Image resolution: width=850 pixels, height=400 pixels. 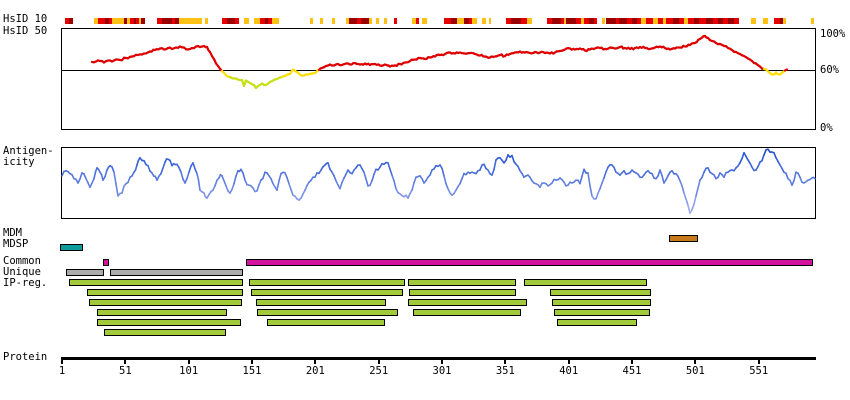 I want to click on axis-tick-label: 451, so click(x=632, y=371).